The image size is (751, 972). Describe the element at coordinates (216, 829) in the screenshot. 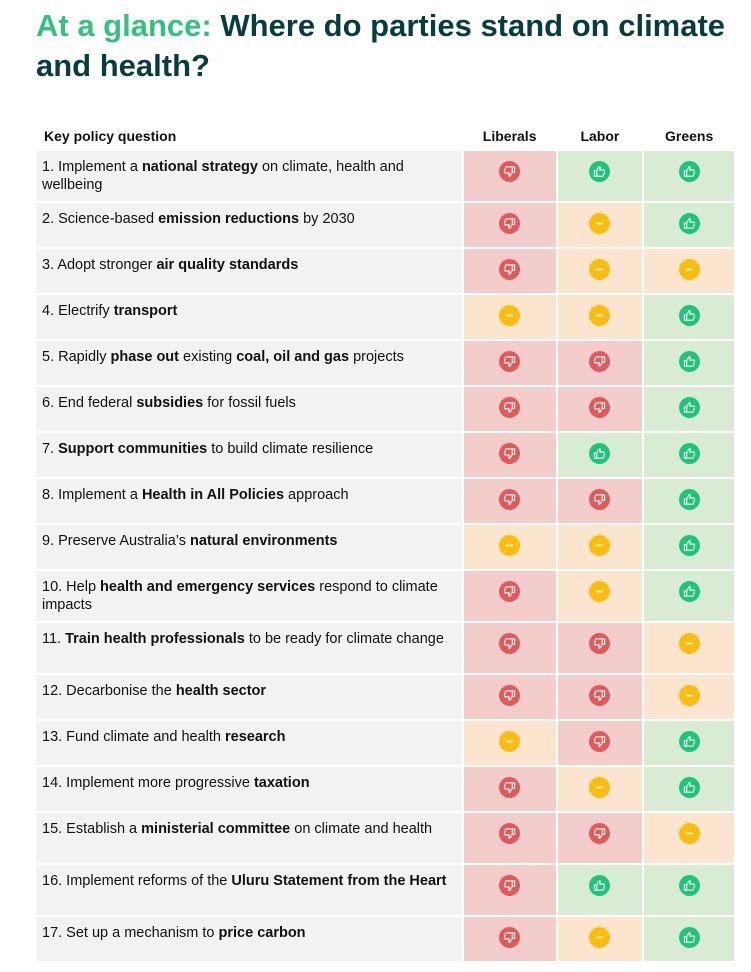

I see `question-keyword: ministerial committee` at that location.